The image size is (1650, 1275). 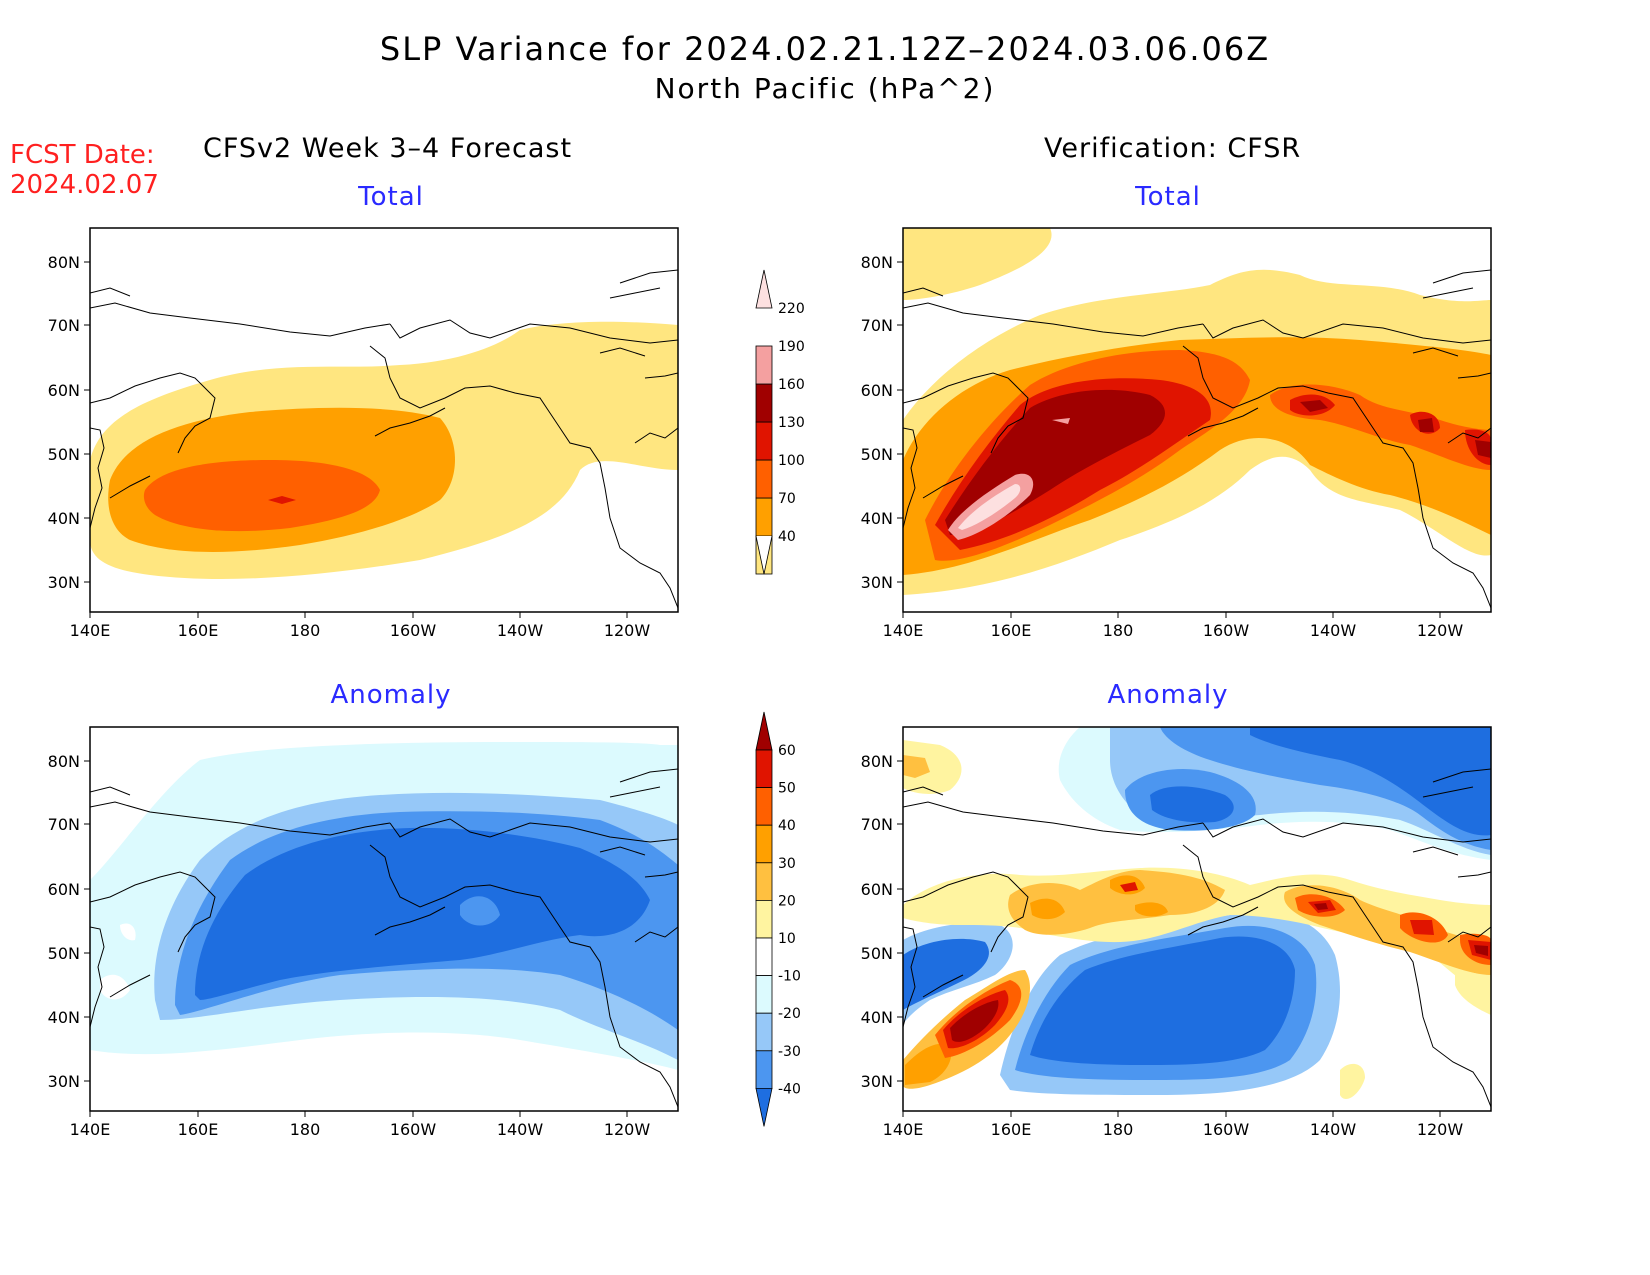 What do you see at coordinates (787, 901) in the screenshot?
I see `colorbar-level: 20` at bounding box center [787, 901].